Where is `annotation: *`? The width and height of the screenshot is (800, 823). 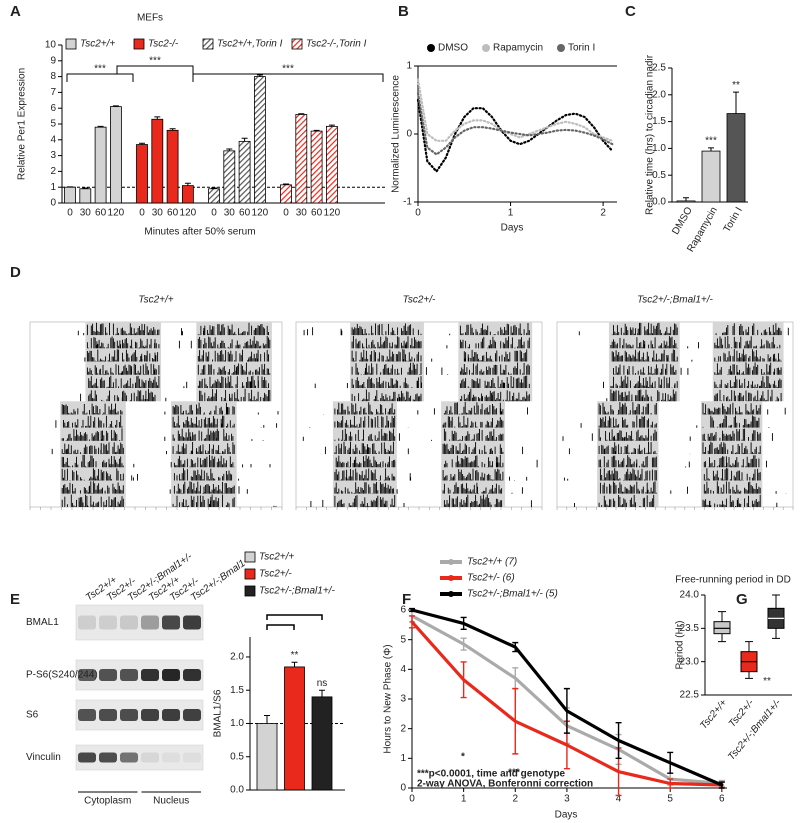 annotation: * is located at coordinates (463, 757).